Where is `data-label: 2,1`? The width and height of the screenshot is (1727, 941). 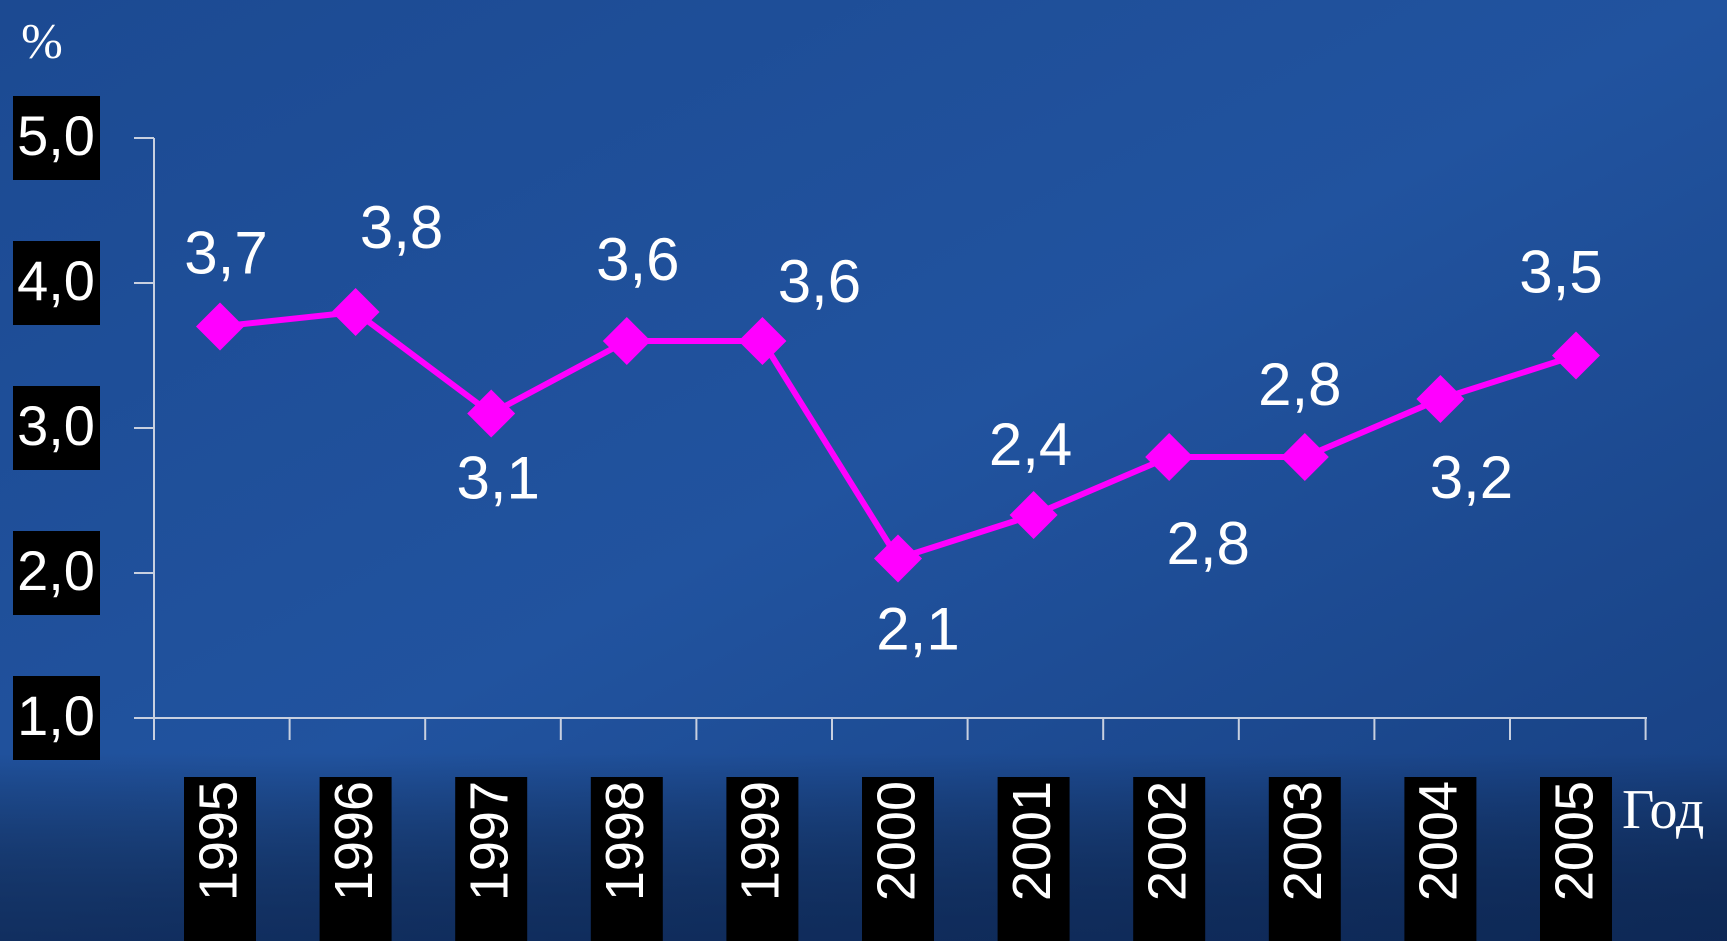
data-label: 2,1 is located at coordinates (917, 628).